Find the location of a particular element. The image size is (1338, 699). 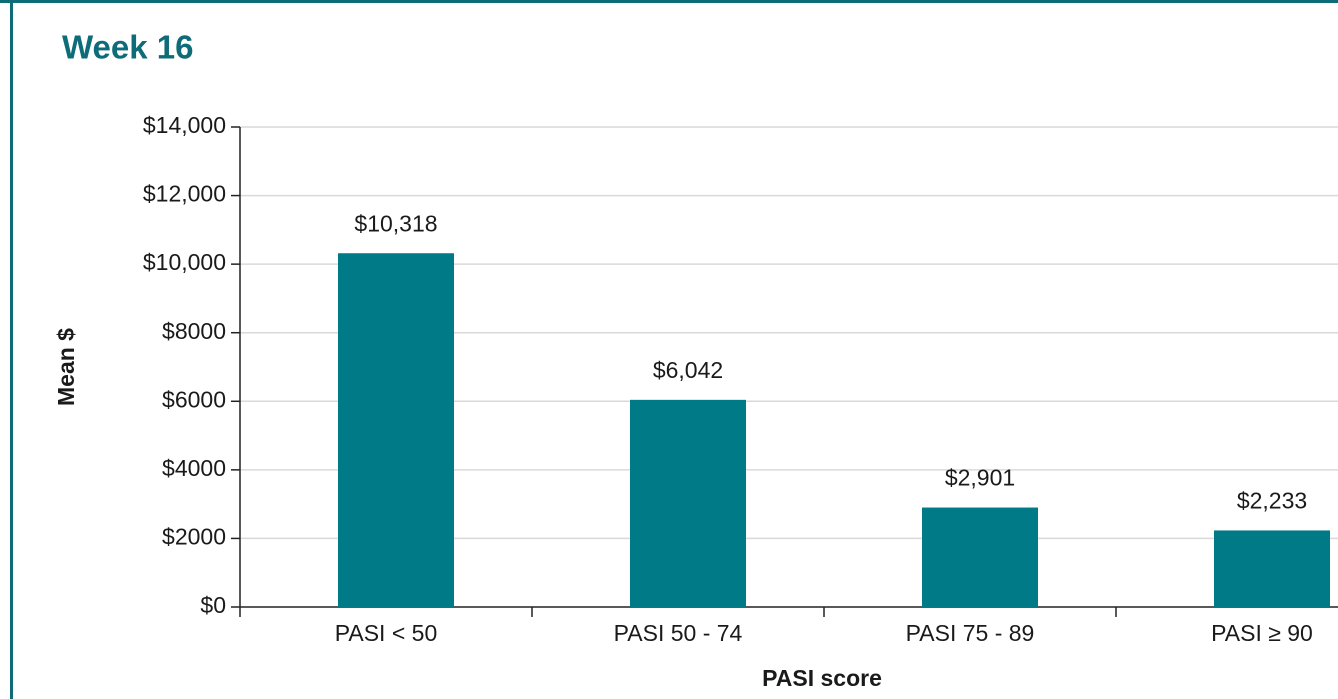

y-axis-label: Mean $ is located at coordinates (66, 367).